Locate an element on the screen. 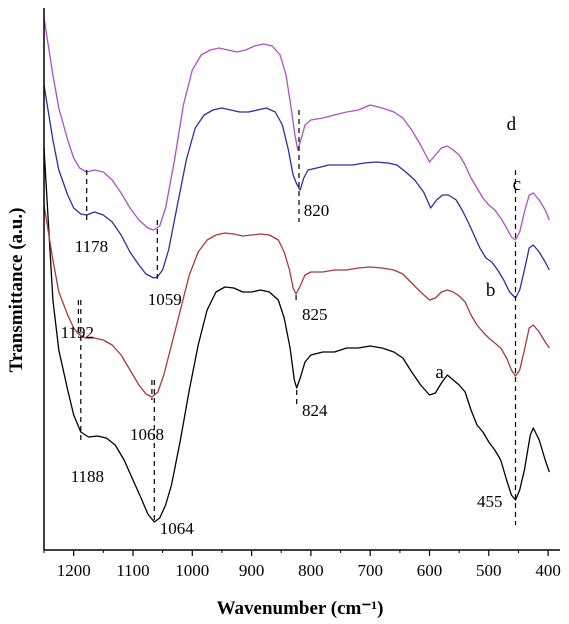 The width and height of the screenshot is (569, 624). x-tick-label-700: 700 is located at coordinates (370, 570).